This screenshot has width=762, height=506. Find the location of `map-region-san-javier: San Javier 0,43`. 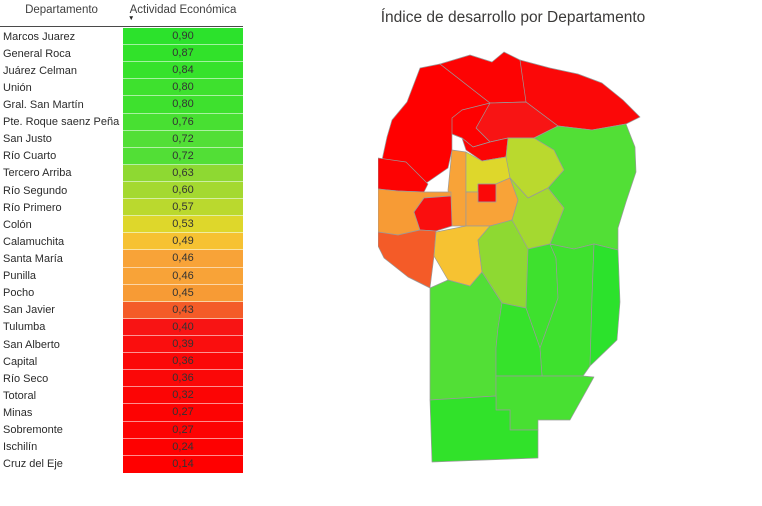

map-region-san-javier: San Javier 0,43 is located at coordinates (407, 259).